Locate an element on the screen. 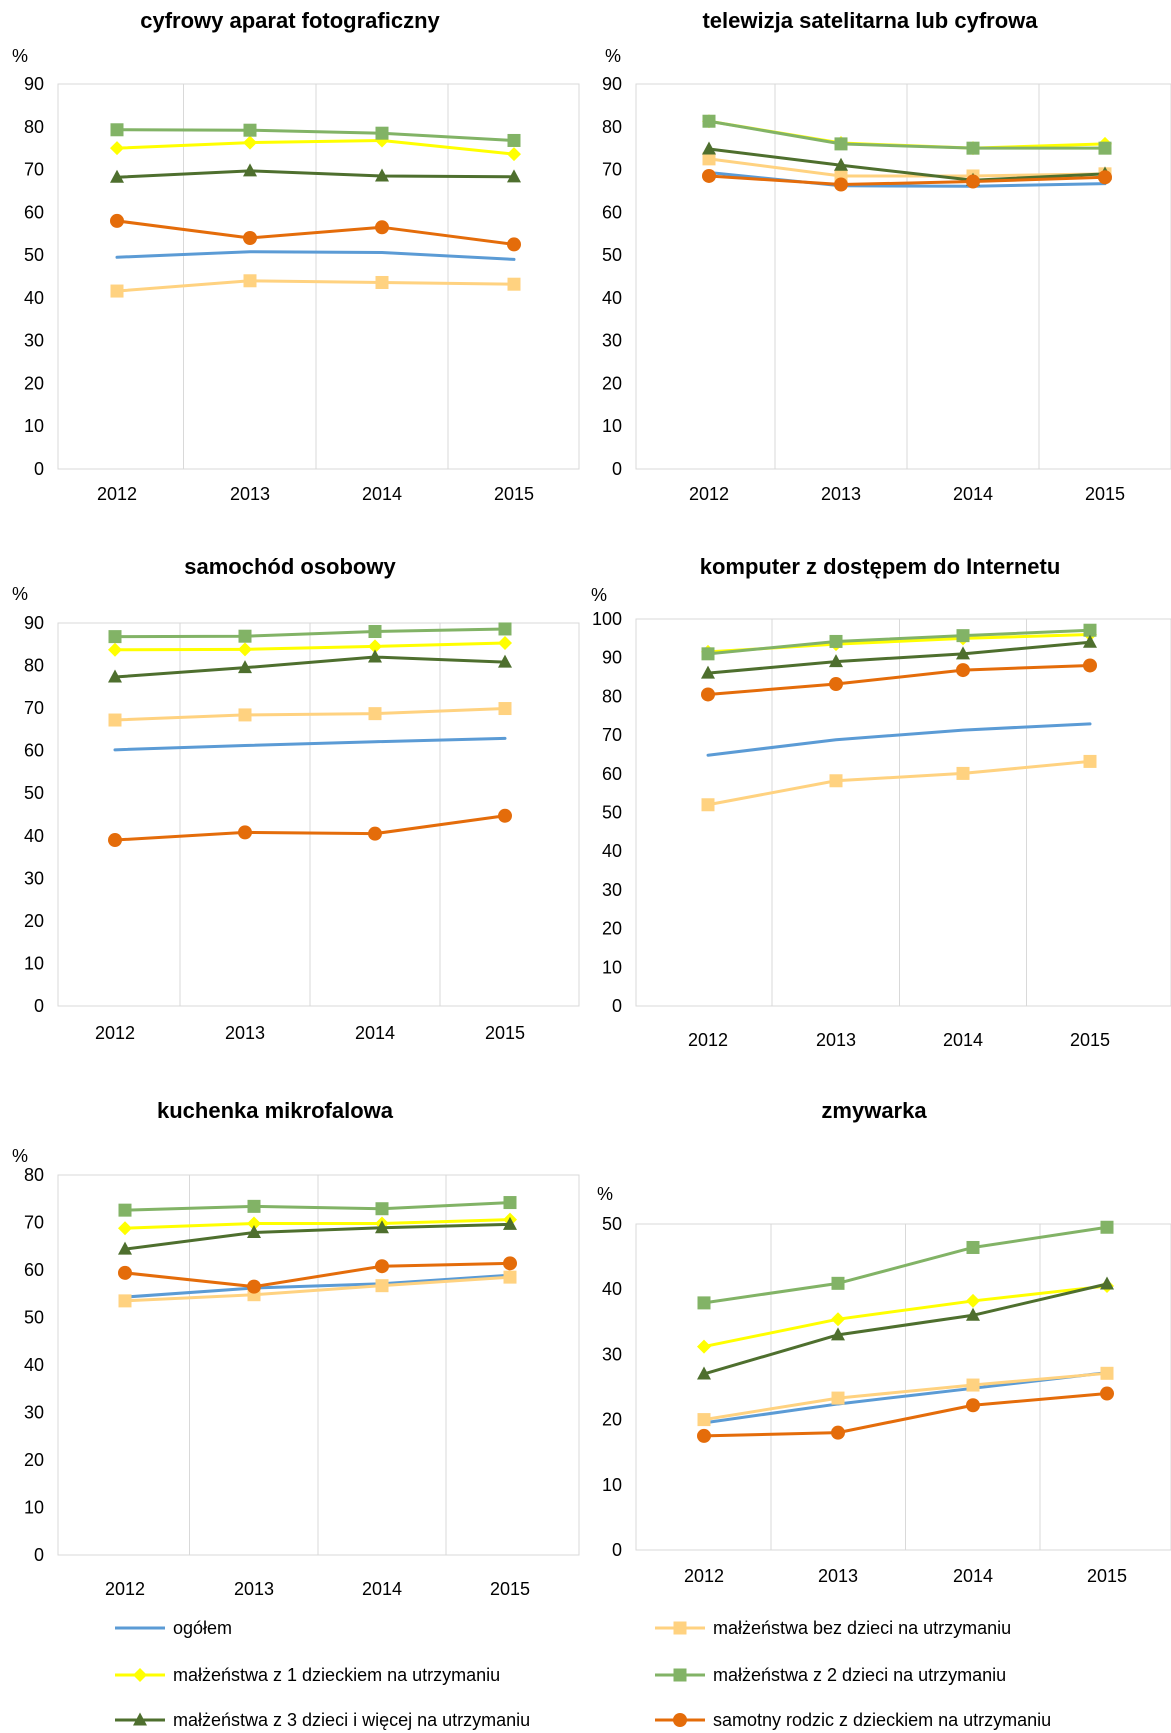 This screenshot has width=1171, height=1733. legend-item-z2: małżeństwa z 2 dzieci na utrzymaniu is located at coordinates (830, 1675).